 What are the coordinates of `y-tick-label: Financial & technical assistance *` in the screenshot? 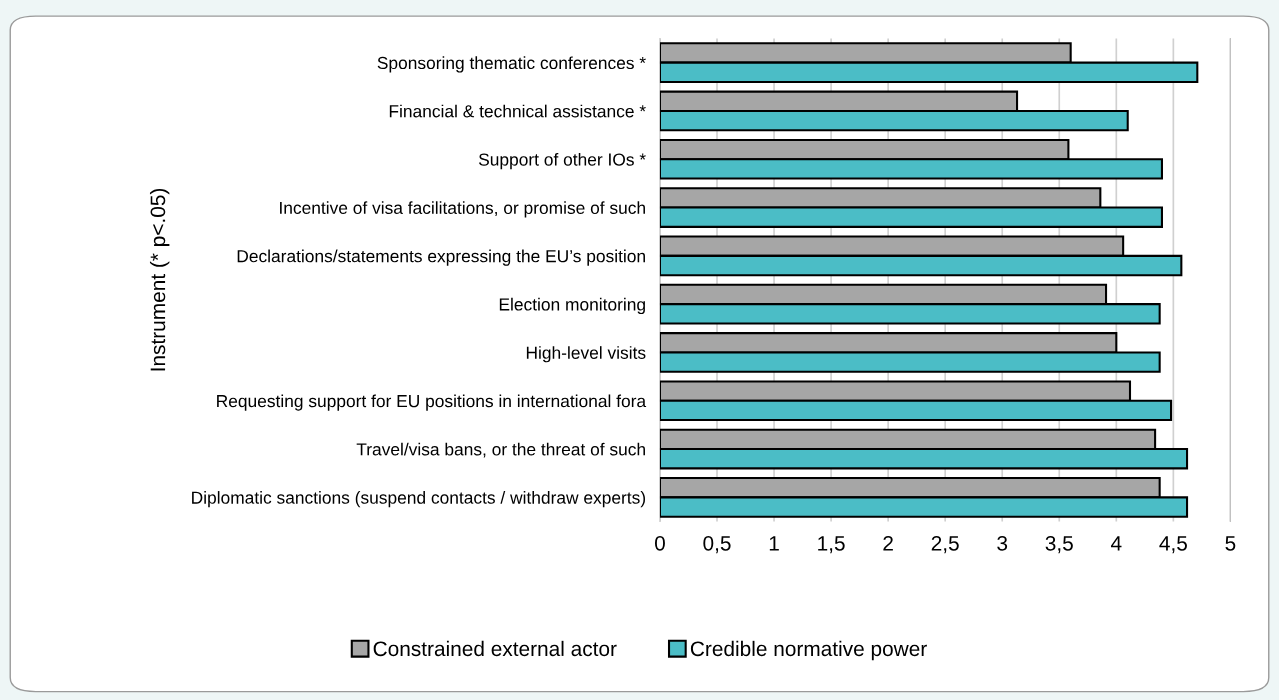 It's located at (517, 111).